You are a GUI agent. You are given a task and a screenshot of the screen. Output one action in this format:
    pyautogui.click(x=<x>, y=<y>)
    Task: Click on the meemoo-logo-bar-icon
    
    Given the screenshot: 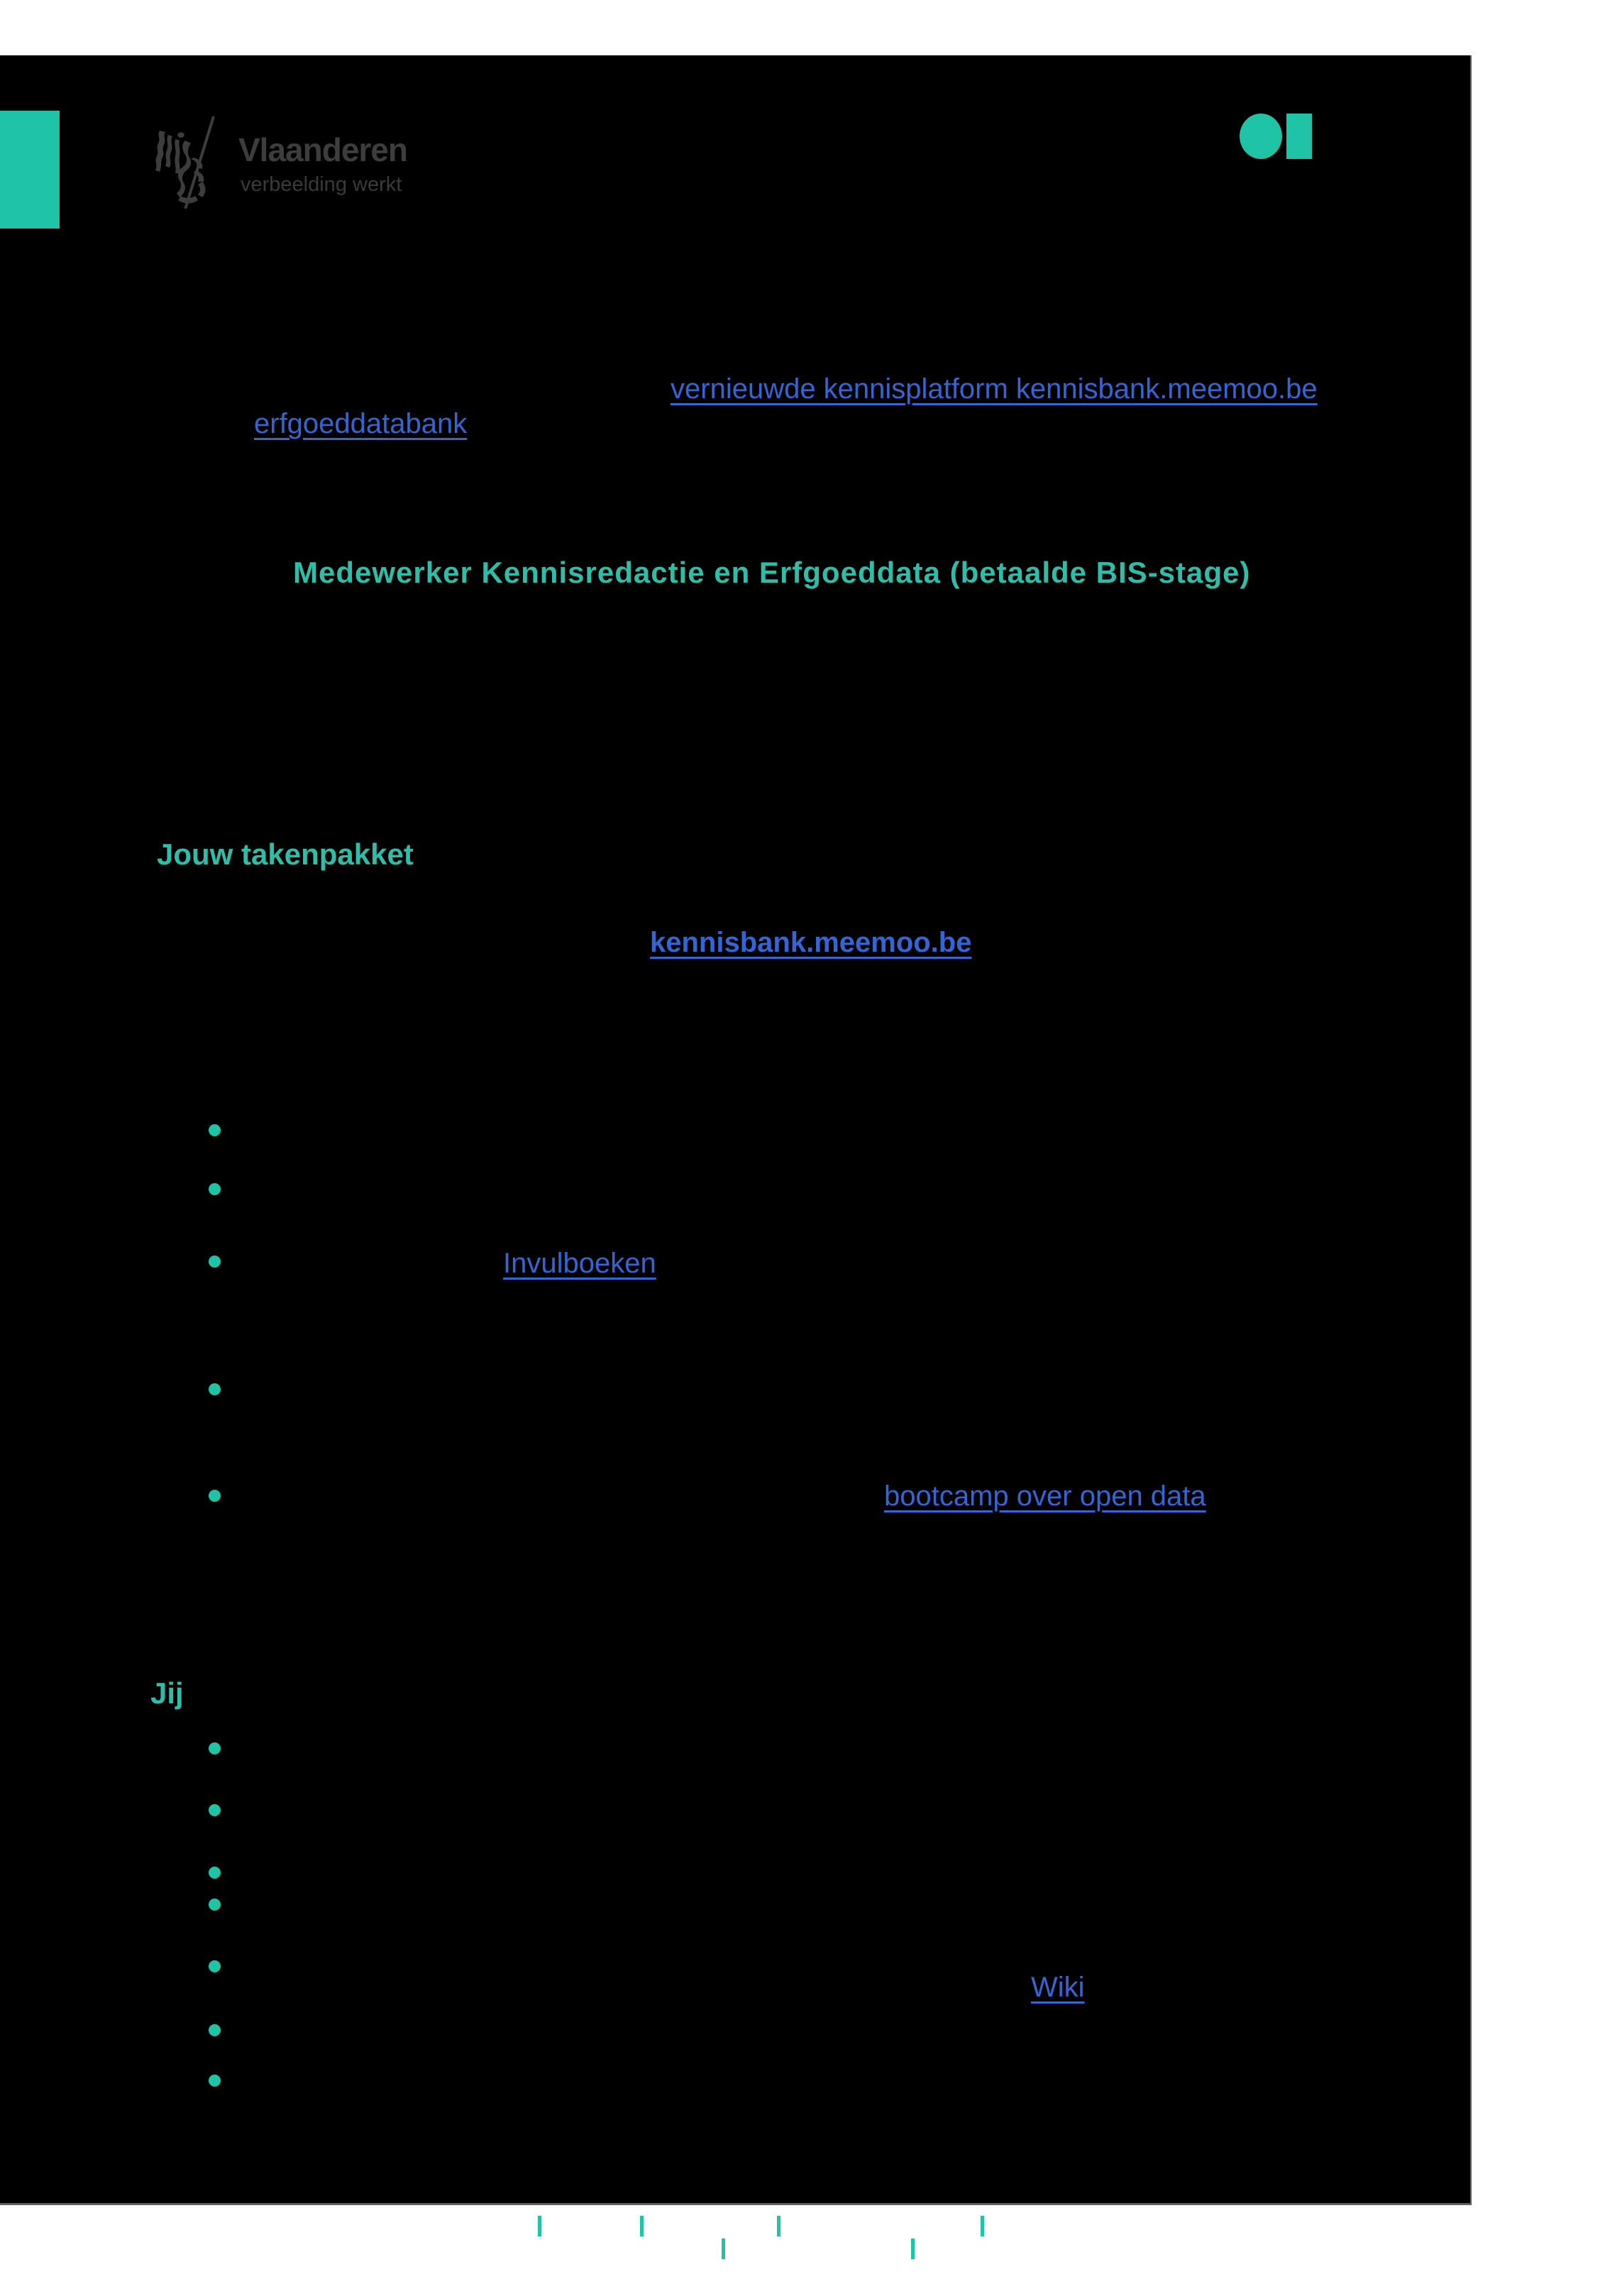 What is the action you would take?
    pyautogui.click(x=1299, y=136)
    